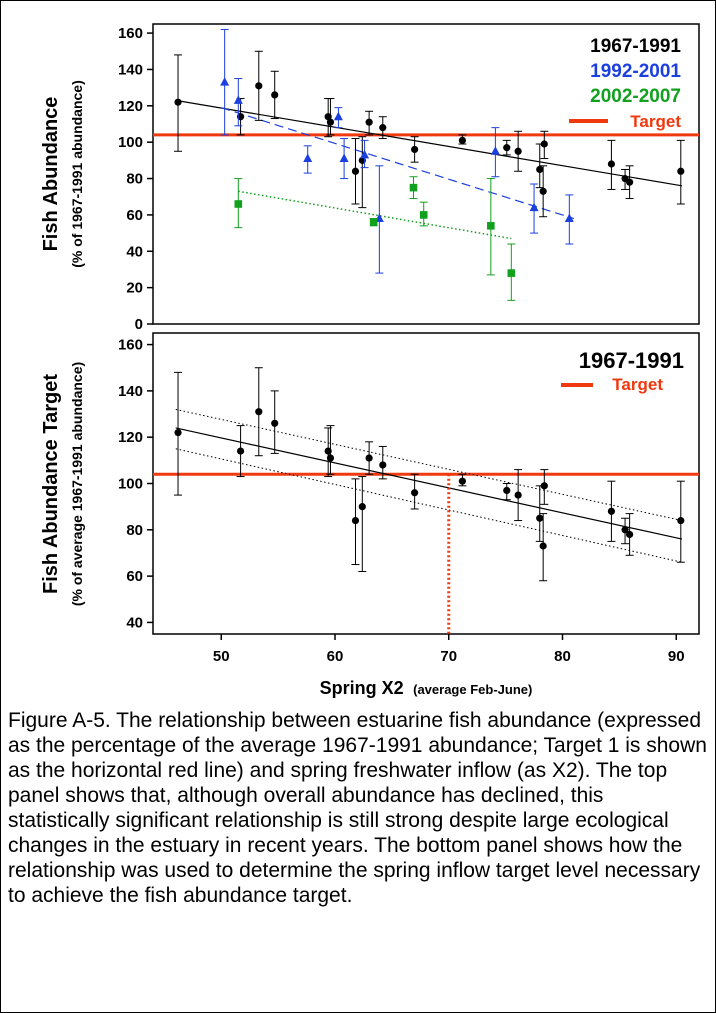  I want to click on bottom-legend: 1967-1991 Target, so click(622, 371).